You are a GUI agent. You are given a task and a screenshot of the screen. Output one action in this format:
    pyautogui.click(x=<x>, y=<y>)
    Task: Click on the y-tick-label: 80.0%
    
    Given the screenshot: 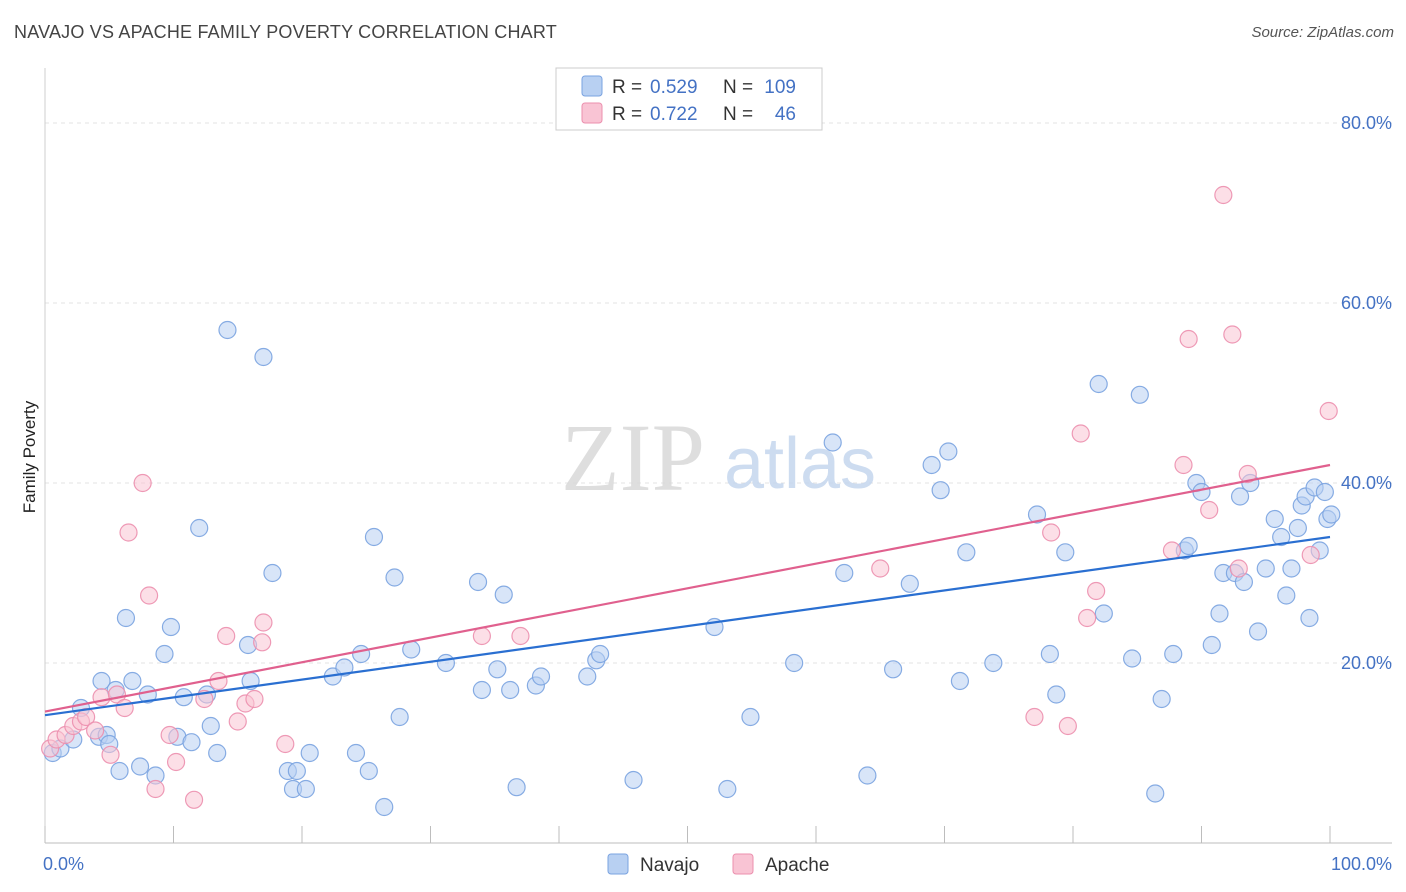 What is the action you would take?
    pyautogui.click(x=1366, y=123)
    